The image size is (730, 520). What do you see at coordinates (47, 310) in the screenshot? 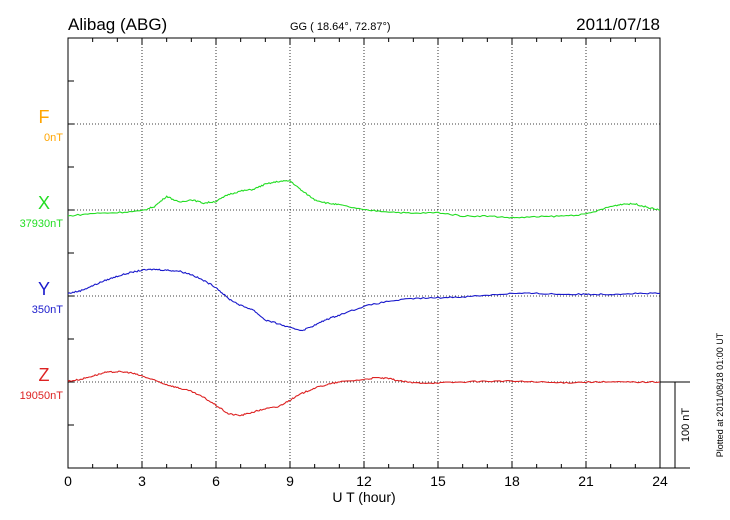
I see `channel-baseline-y: 350nT` at bounding box center [47, 310].